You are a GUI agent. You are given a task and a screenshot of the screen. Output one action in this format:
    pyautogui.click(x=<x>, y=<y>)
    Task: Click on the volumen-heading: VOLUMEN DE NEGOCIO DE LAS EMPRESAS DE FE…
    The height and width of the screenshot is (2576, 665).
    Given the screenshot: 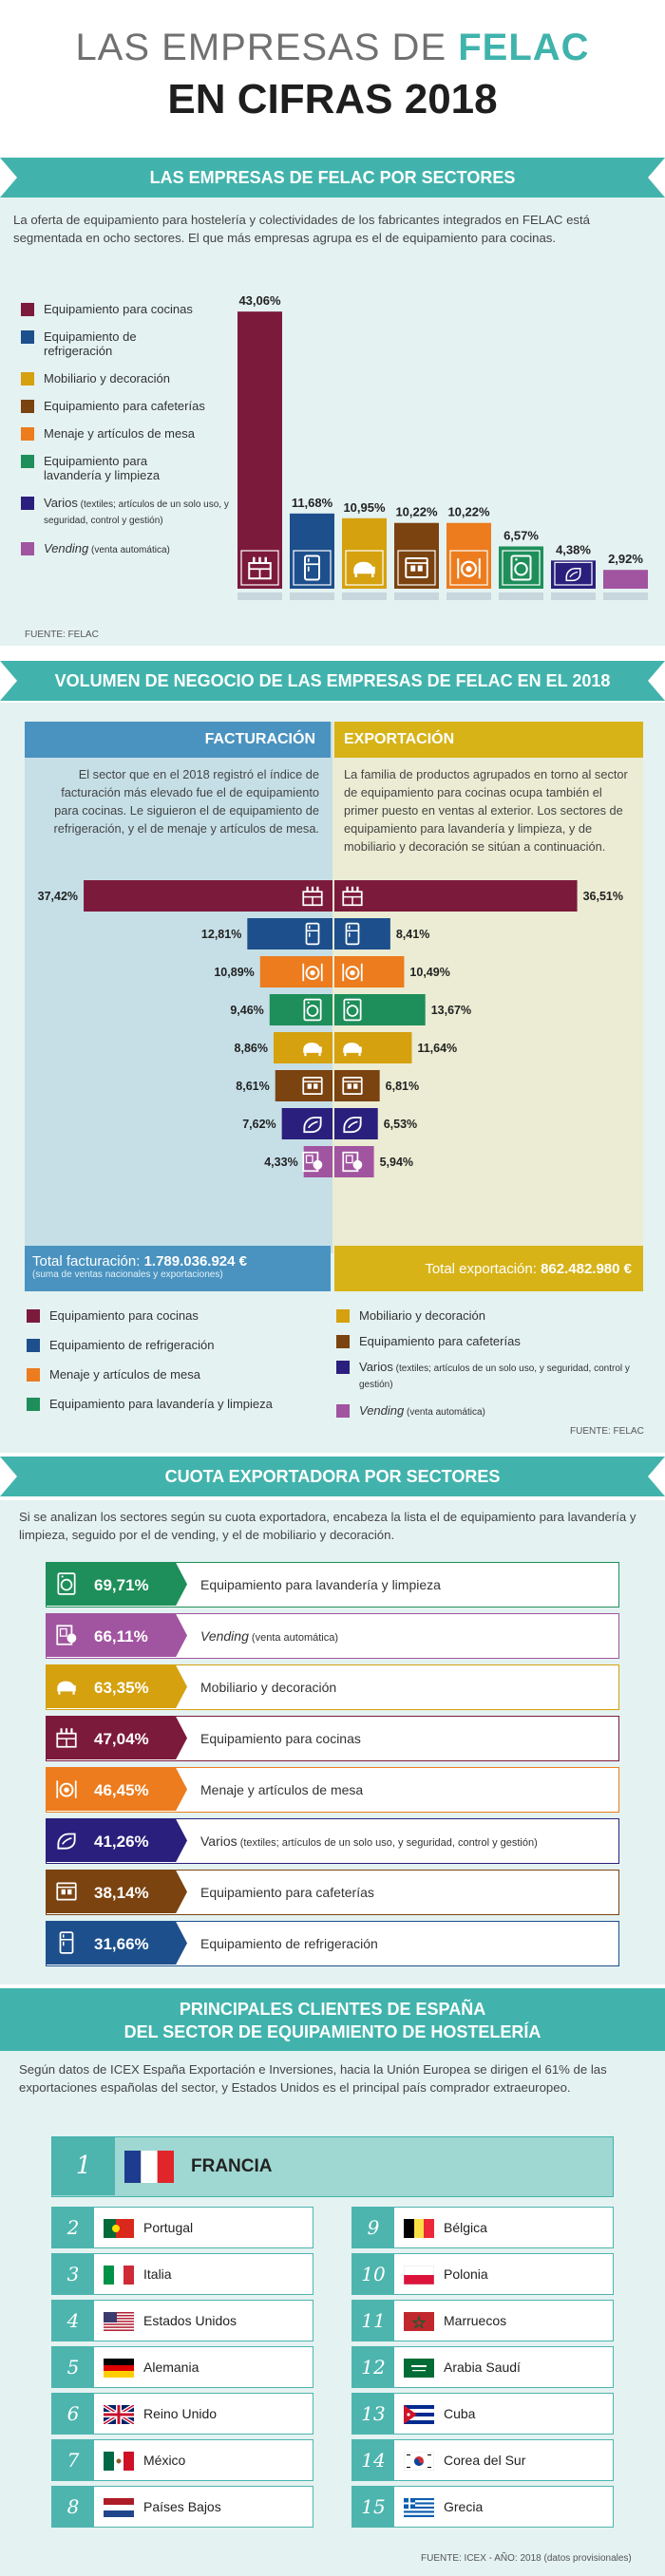 What is the action you would take?
    pyautogui.click(x=332, y=680)
    